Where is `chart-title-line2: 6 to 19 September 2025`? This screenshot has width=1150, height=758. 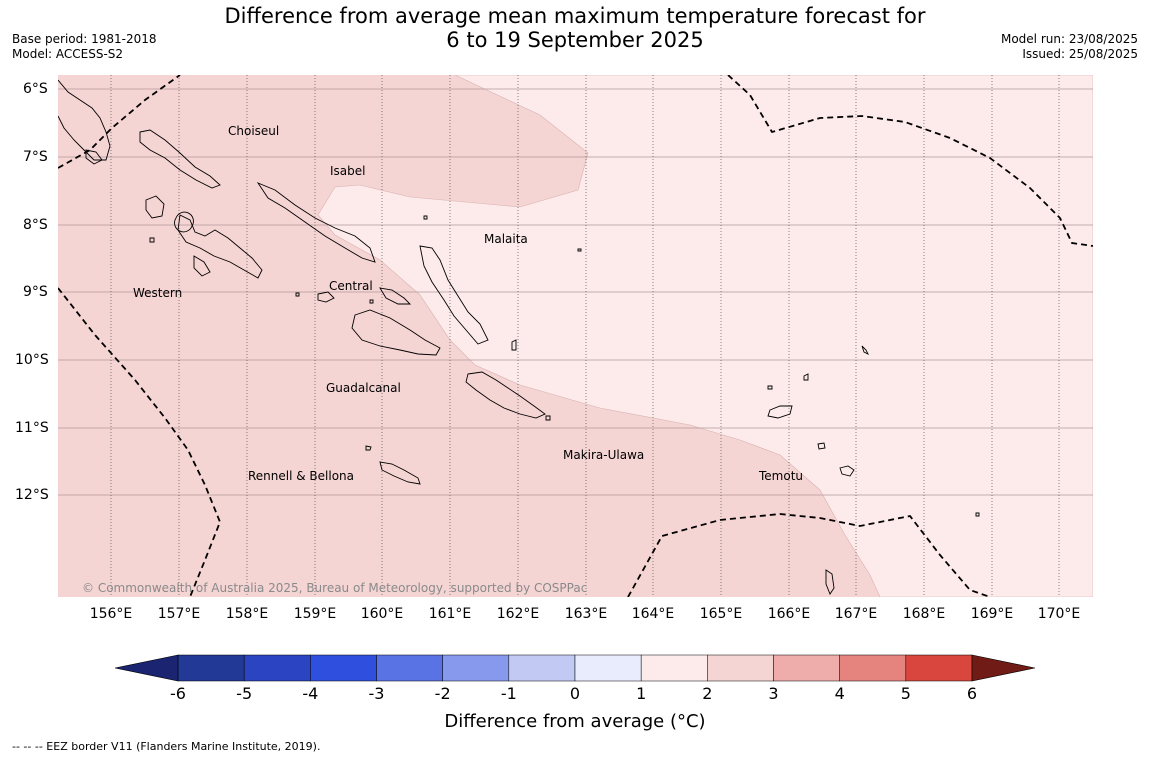 chart-title-line2: 6 to 19 September 2025 is located at coordinates (575, 40).